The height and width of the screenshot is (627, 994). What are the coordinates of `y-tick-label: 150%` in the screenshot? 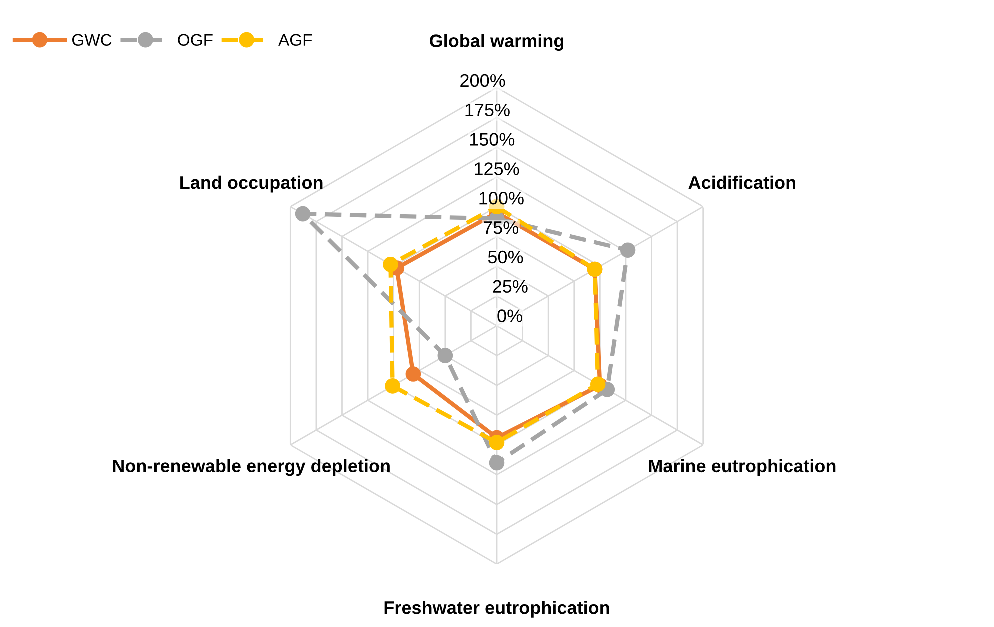 It's located at (492, 139).